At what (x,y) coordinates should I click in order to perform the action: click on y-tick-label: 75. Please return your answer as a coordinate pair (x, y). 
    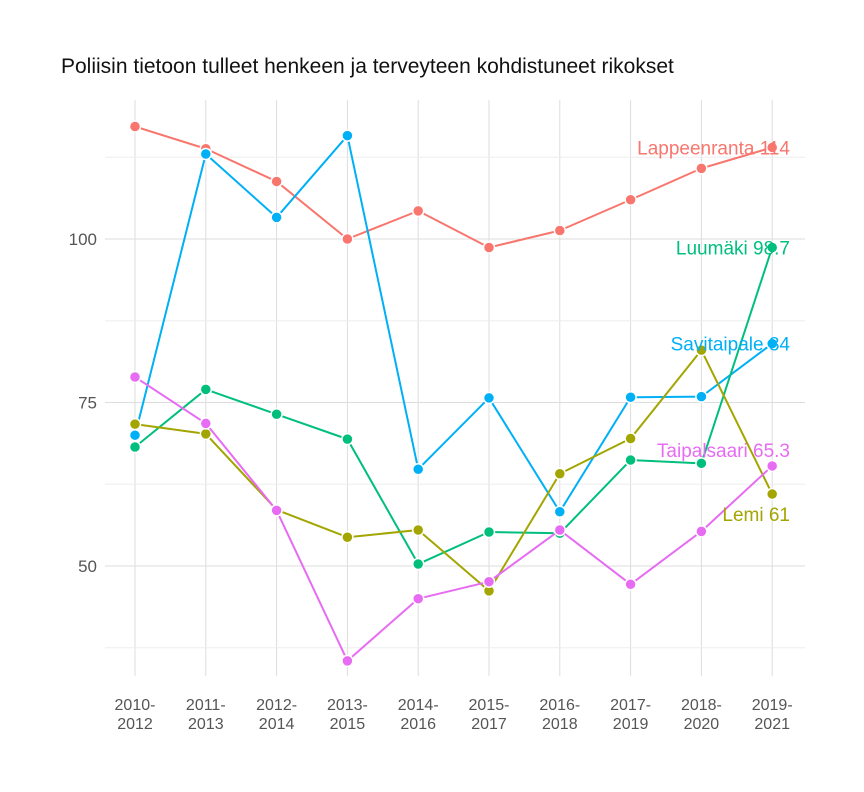
    Looking at the image, I should click on (87, 403).